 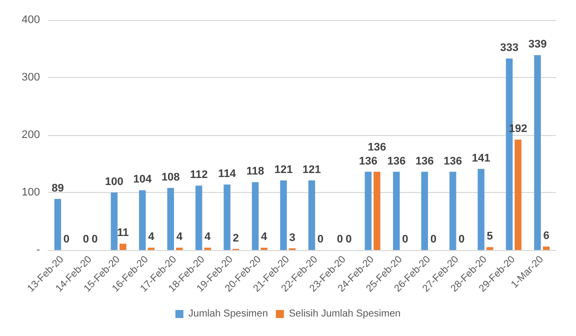 What do you see at coordinates (292, 238) in the screenshot?
I see `data-label: 3` at bounding box center [292, 238].